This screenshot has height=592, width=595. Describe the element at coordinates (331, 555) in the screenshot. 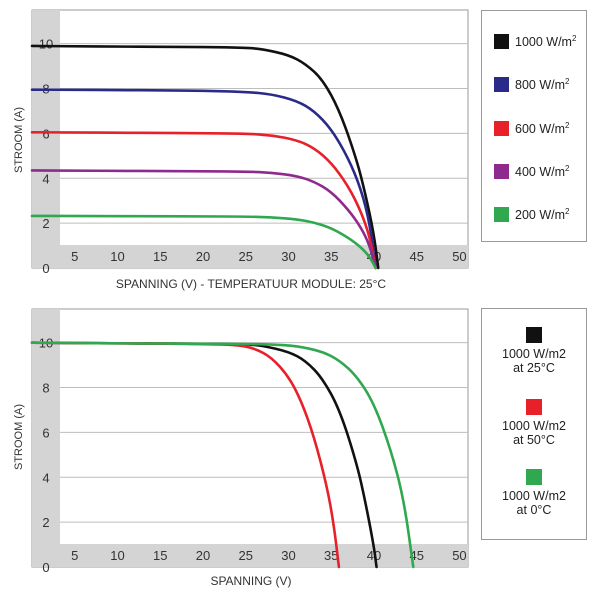

I see `chart-2-x-tick-label: 35` at that location.